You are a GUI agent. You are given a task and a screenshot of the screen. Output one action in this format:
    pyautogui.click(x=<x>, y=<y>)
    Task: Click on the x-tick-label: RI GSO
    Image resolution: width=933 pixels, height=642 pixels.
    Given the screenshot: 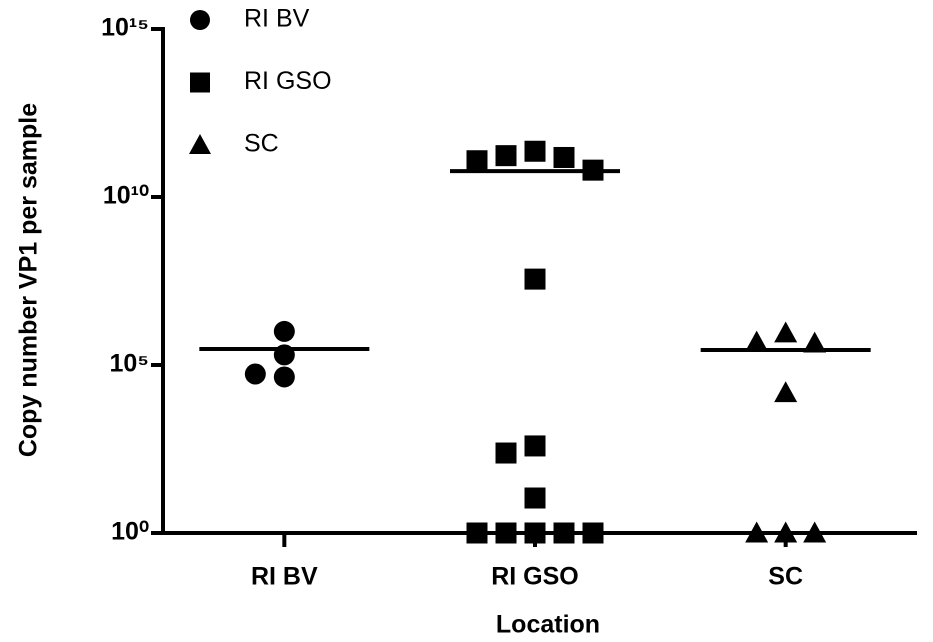 What is the action you would take?
    pyautogui.click(x=535, y=577)
    